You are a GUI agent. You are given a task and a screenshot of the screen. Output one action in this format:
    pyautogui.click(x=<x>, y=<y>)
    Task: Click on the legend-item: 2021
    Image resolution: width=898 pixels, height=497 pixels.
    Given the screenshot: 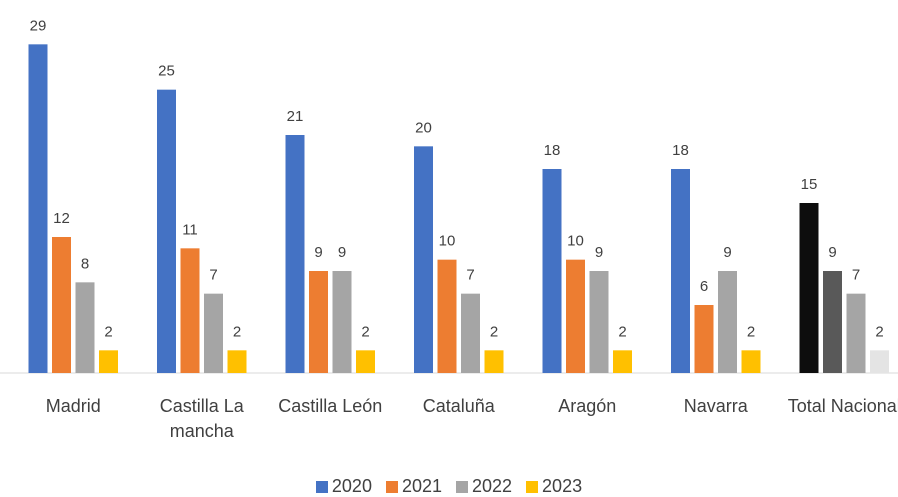 What is the action you would take?
    pyautogui.click(x=413, y=486)
    